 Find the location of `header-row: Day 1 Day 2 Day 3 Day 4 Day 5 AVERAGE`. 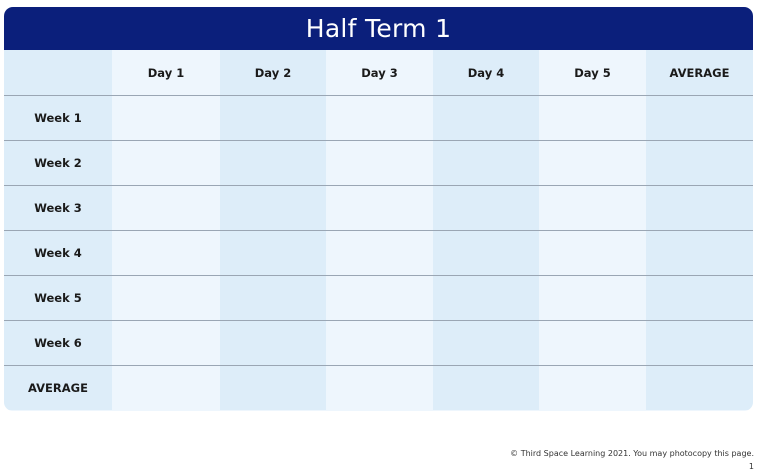

header-row: Day 1 Day 2 Day 3 Day 4 Day 5 AVERAGE is located at coordinates (378, 73).